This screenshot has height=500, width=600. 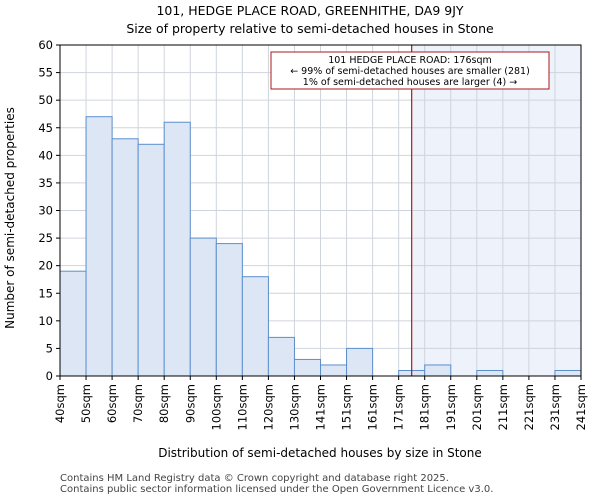 I want to click on y-tick-label: 20, so click(x=45, y=266).